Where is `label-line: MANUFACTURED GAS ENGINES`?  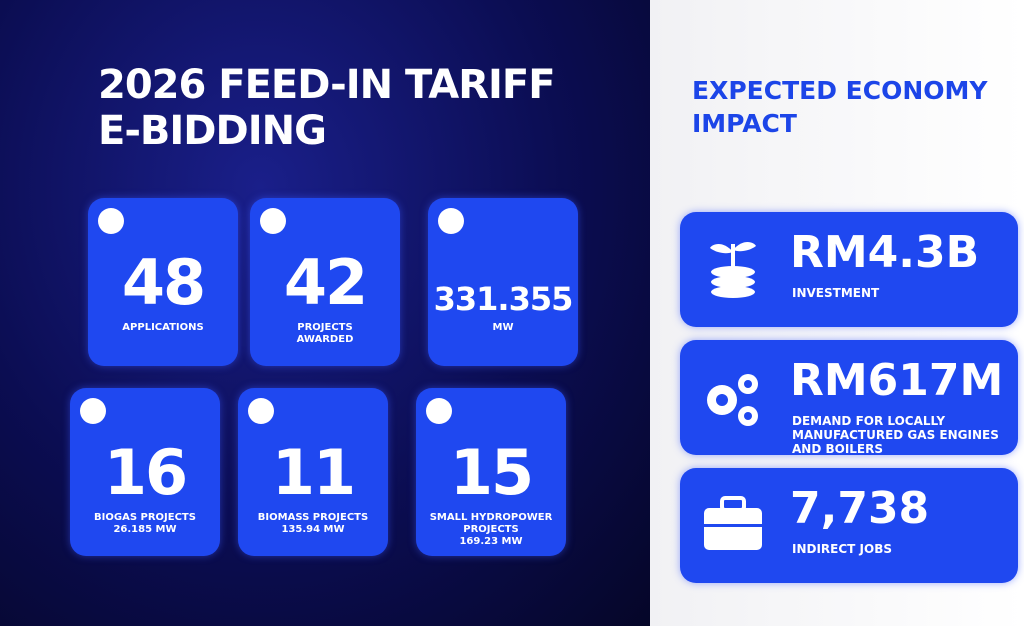
label-line: MANUFACTURED GAS ENGINES is located at coordinates (895, 435).